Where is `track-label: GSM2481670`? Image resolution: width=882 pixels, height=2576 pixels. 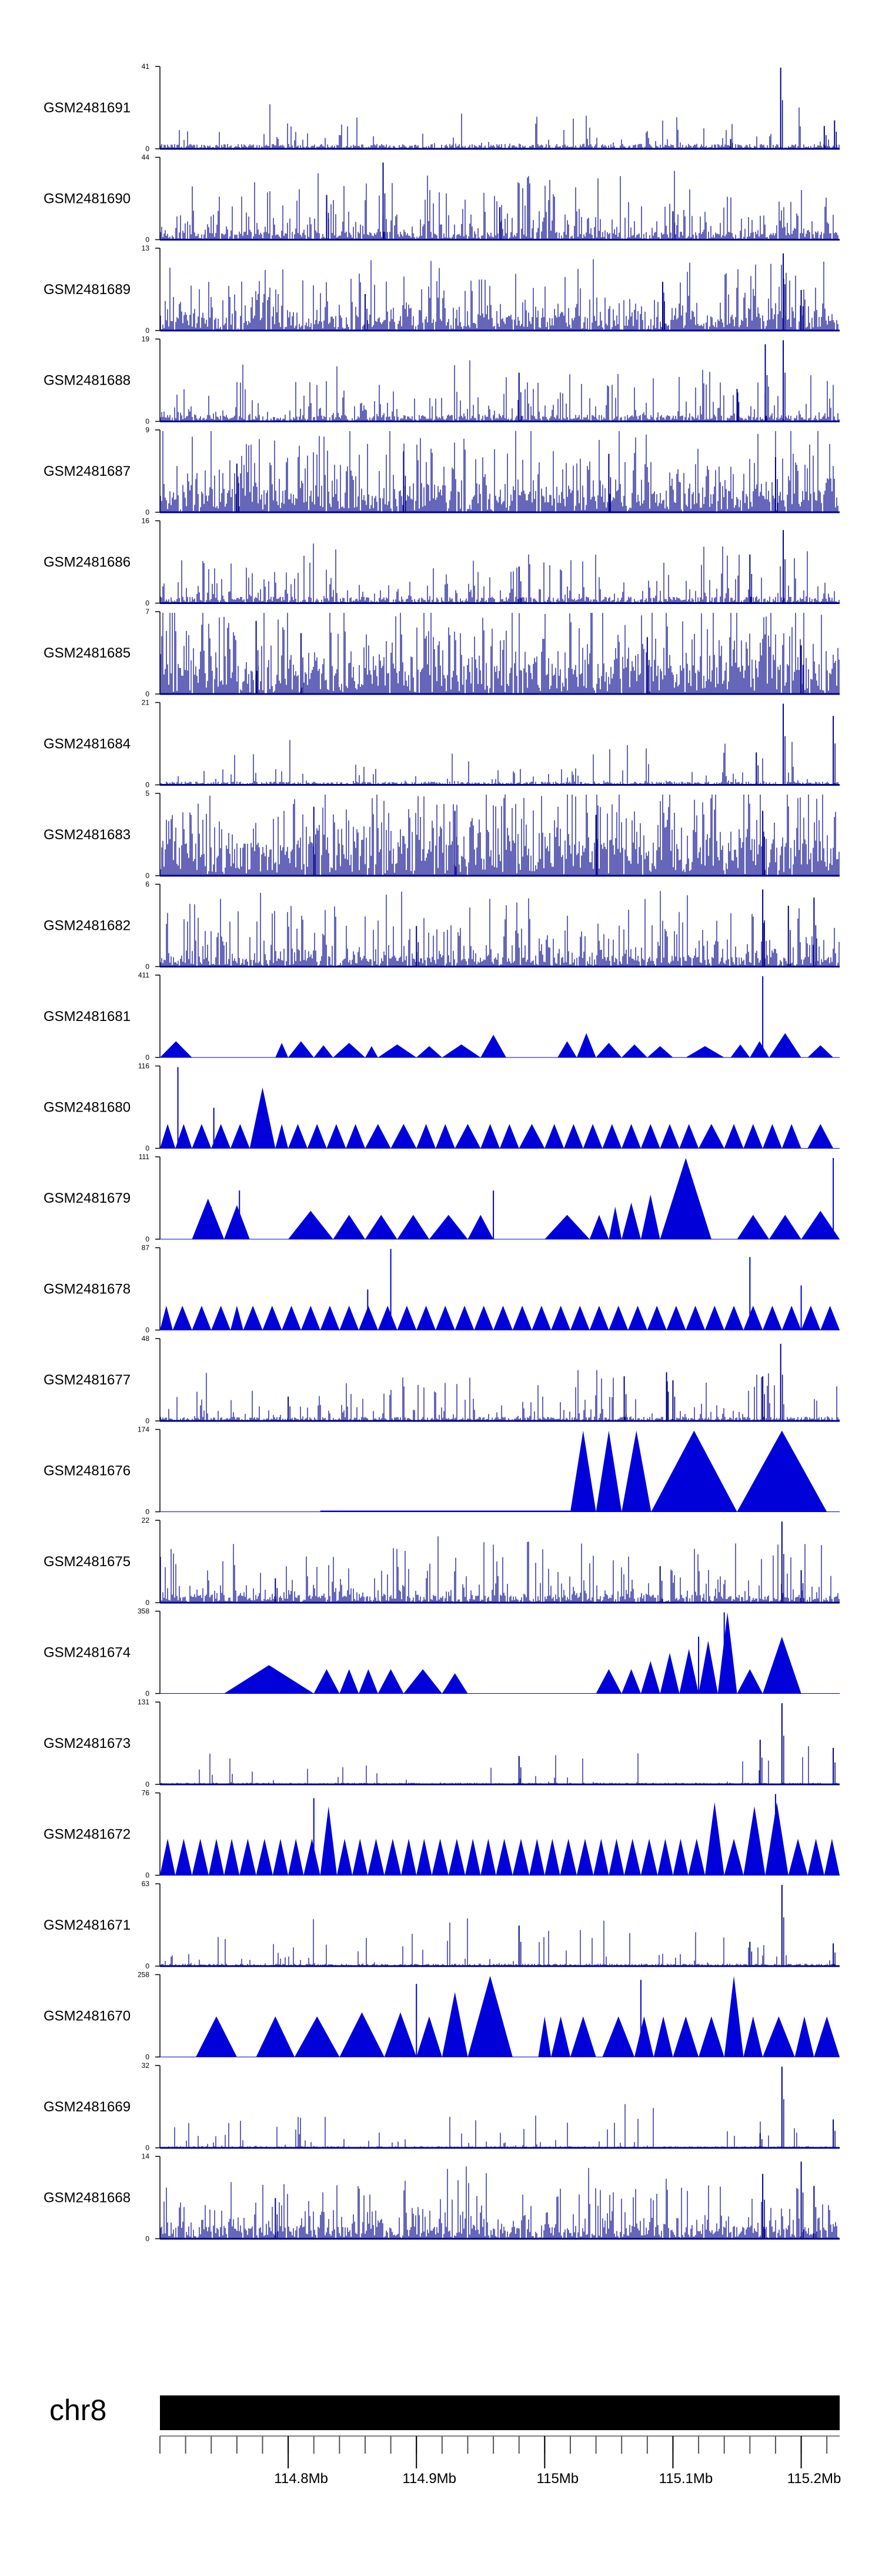
track-label: GSM2481670 is located at coordinates (87, 2016).